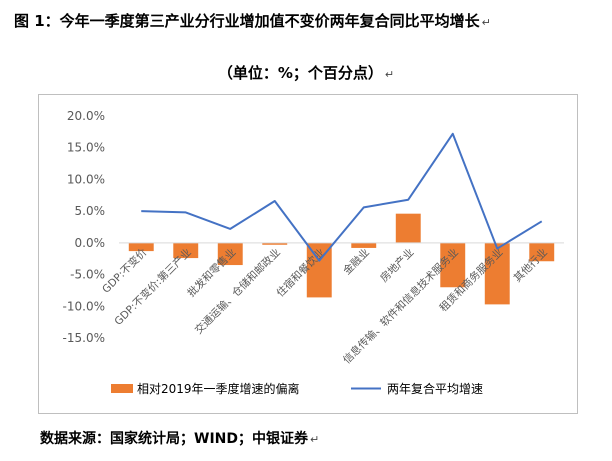 The width and height of the screenshot is (612, 461). What do you see at coordinates (124, 270) in the screenshot?
I see `x-category-label: GDP:不变价` at bounding box center [124, 270].